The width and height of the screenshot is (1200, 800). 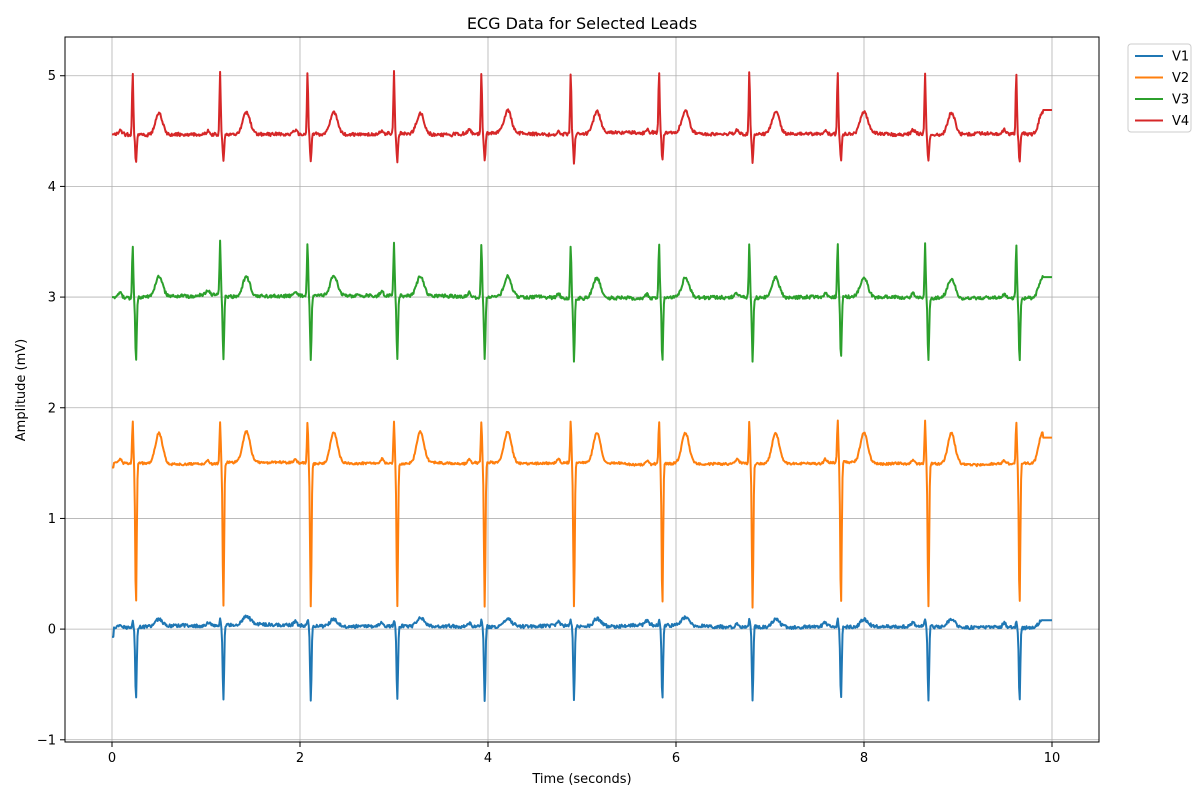 What do you see at coordinates (676, 758) in the screenshot?
I see `x-tick-label: 6` at bounding box center [676, 758].